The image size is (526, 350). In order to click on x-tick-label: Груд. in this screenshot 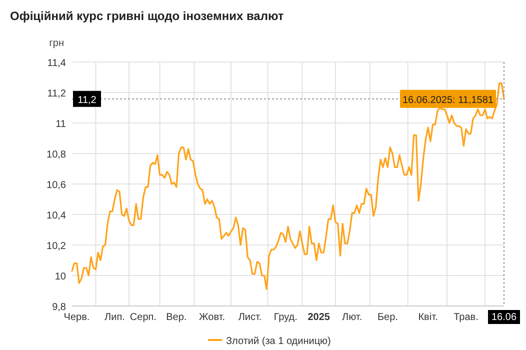, I will do `click(286, 317)`.